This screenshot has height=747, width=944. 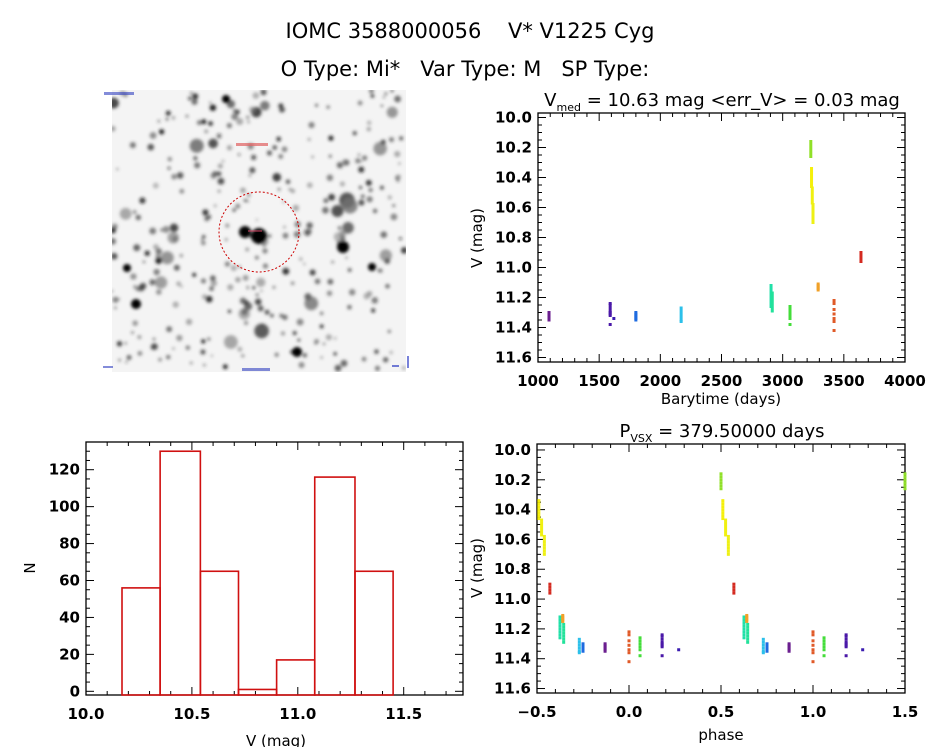 What do you see at coordinates (400, 362) in the screenshot?
I see `scale-bar-icon` at bounding box center [400, 362].